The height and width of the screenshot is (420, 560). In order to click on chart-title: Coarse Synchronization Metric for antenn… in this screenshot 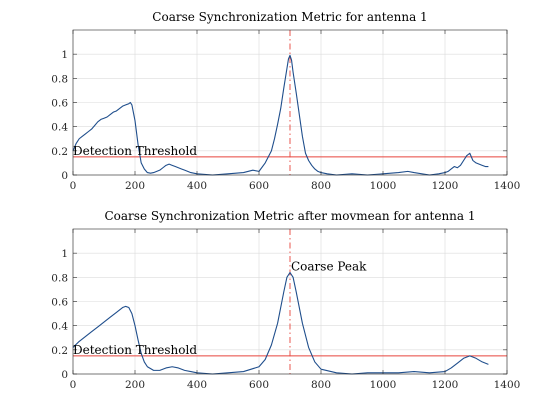, I will do `click(289, 17)`.